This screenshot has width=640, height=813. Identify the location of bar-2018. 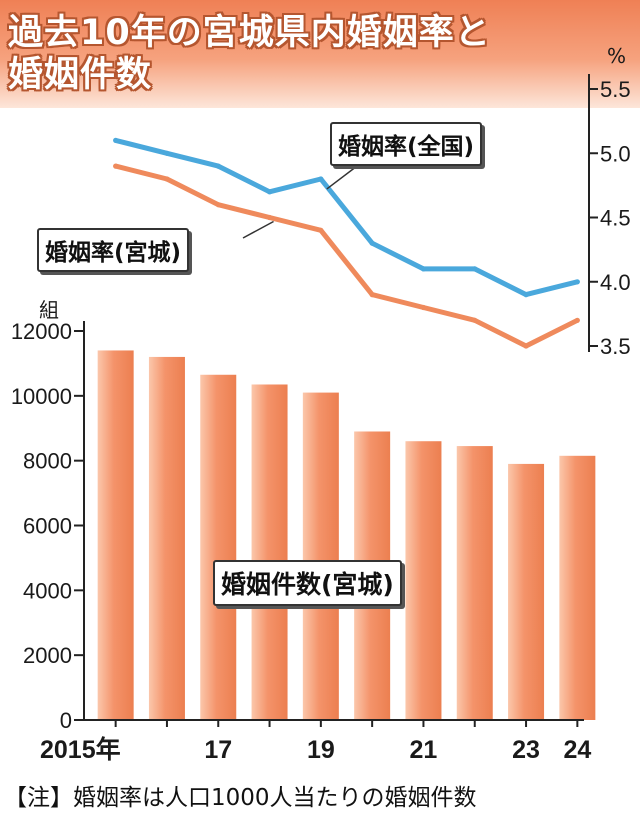
(269, 552).